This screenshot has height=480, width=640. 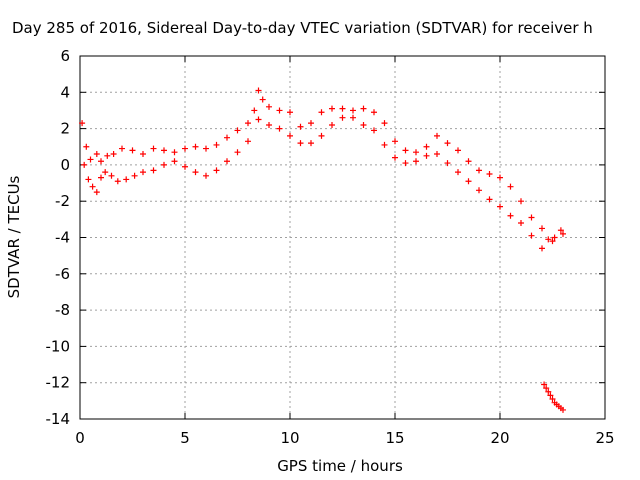 What do you see at coordinates (65, 129) in the screenshot?
I see `y-tick-label: 2` at bounding box center [65, 129].